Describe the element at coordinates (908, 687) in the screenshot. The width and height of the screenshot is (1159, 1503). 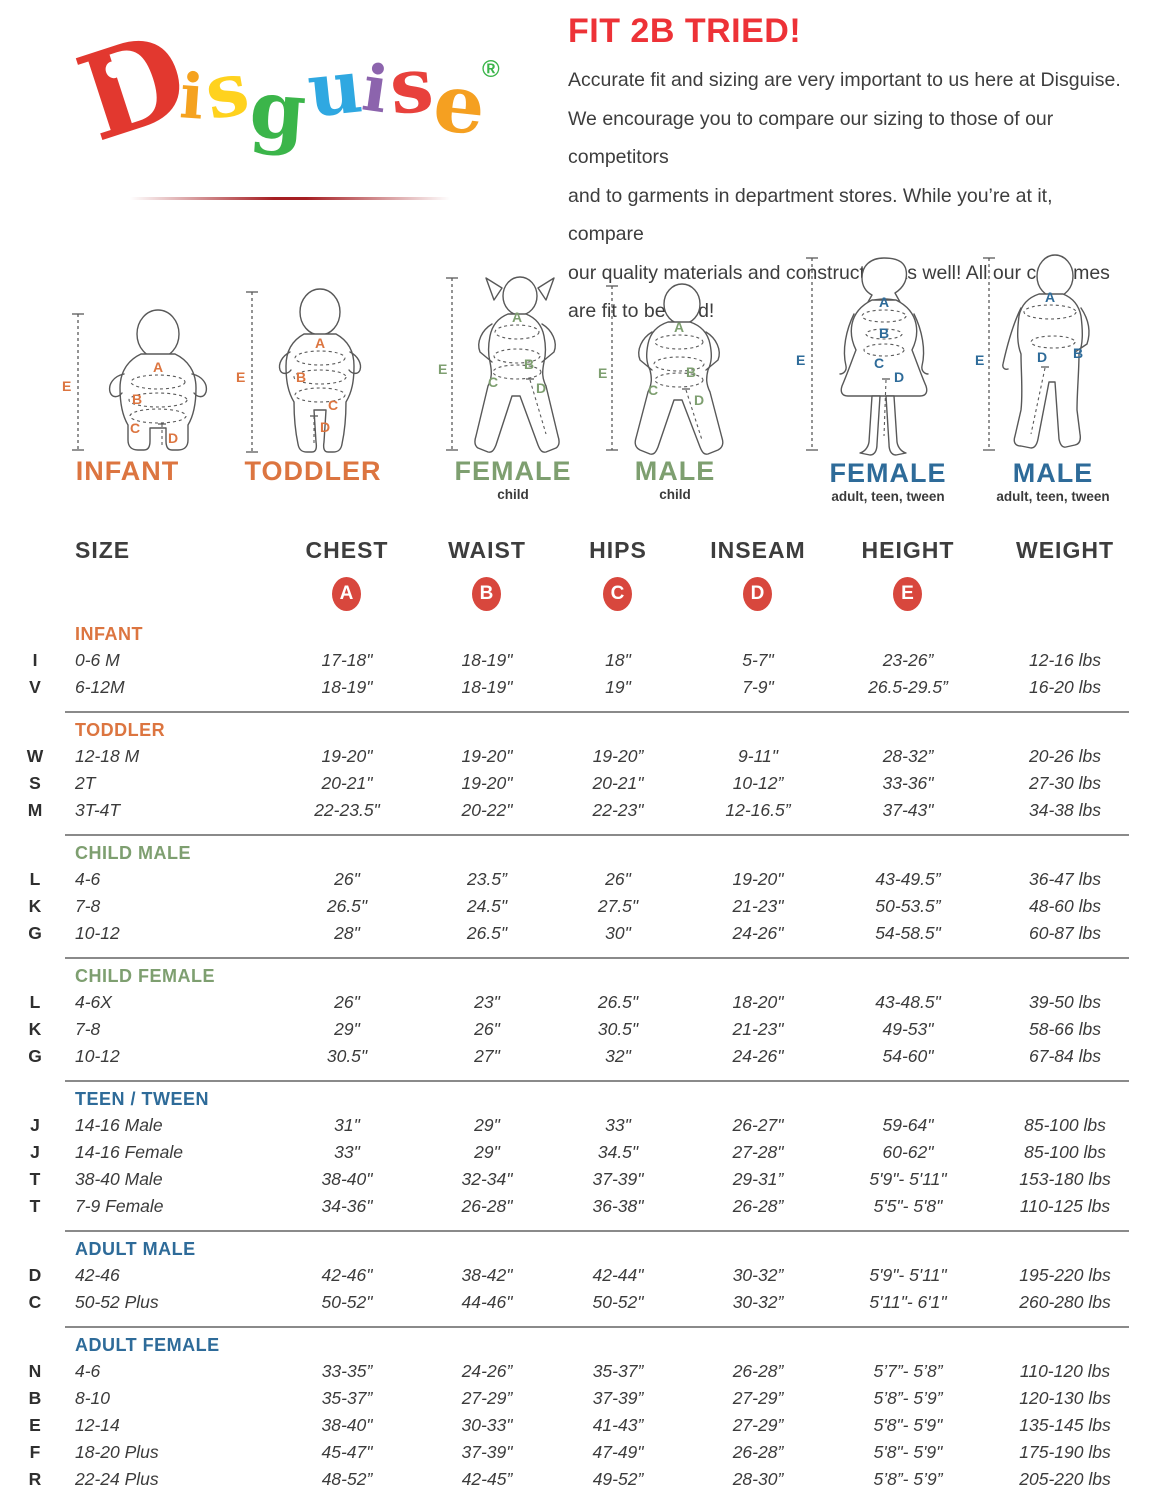
I see `cell-height: 26.5-29.5”` at that location.